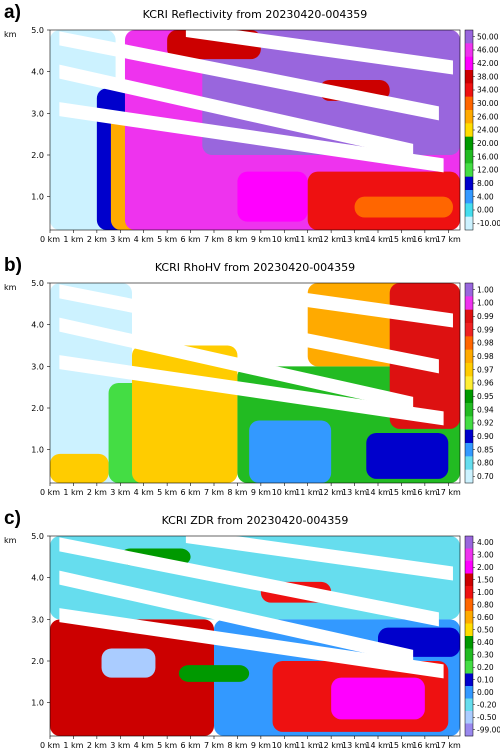 The height and width of the screenshot is (756, 500). I want to click on colorbar-label: 0.40, so click(485, 642).